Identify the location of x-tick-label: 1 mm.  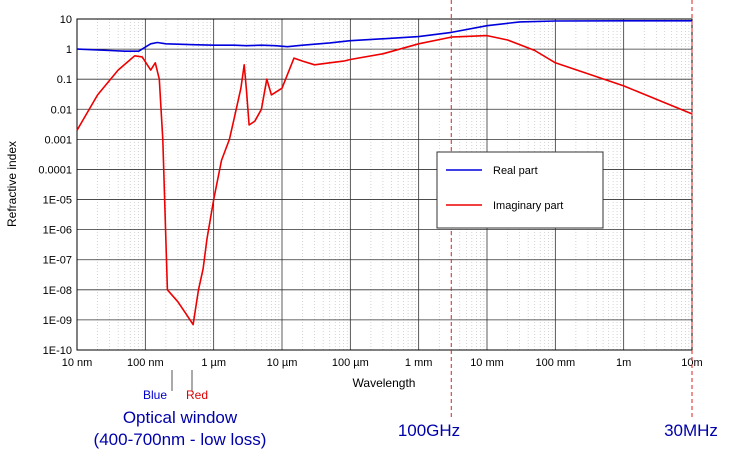
(419, 363).